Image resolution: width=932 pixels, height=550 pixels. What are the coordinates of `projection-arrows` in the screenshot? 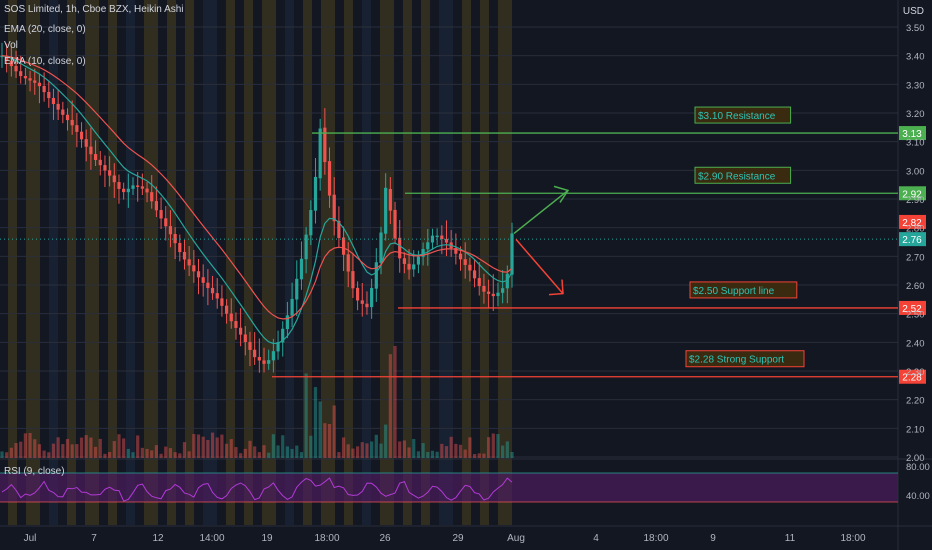 It's located at (541, 240).